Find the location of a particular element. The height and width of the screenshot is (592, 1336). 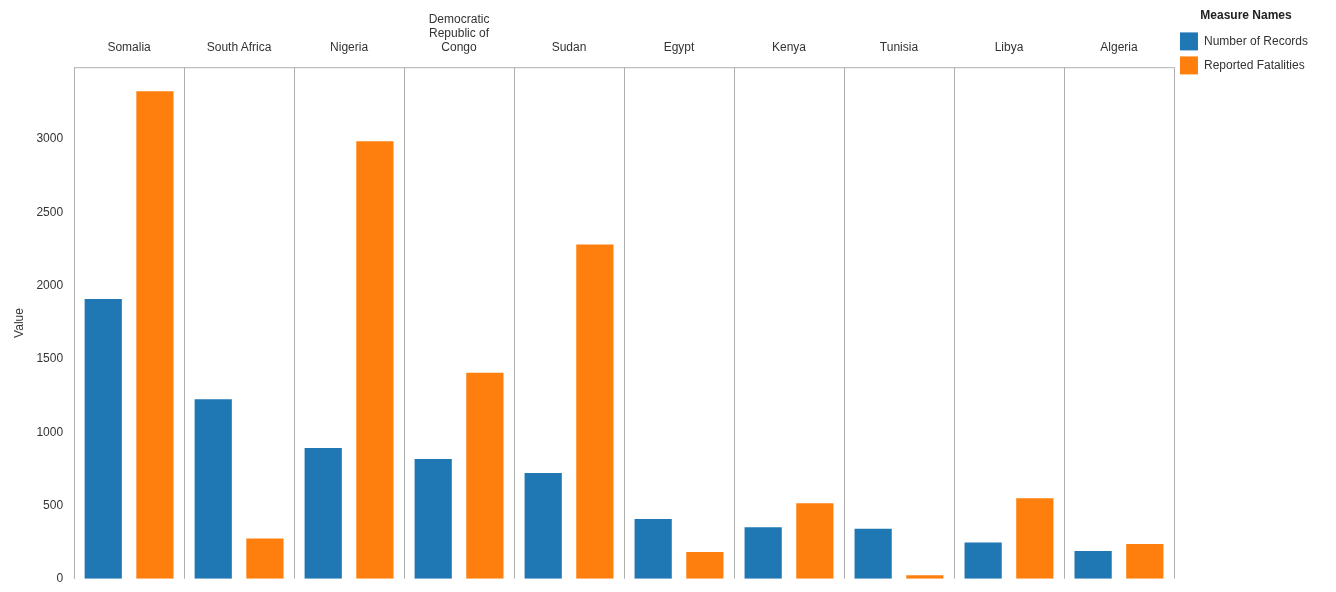

legend-title: Measure Names is located at coordinates (1246, 15).